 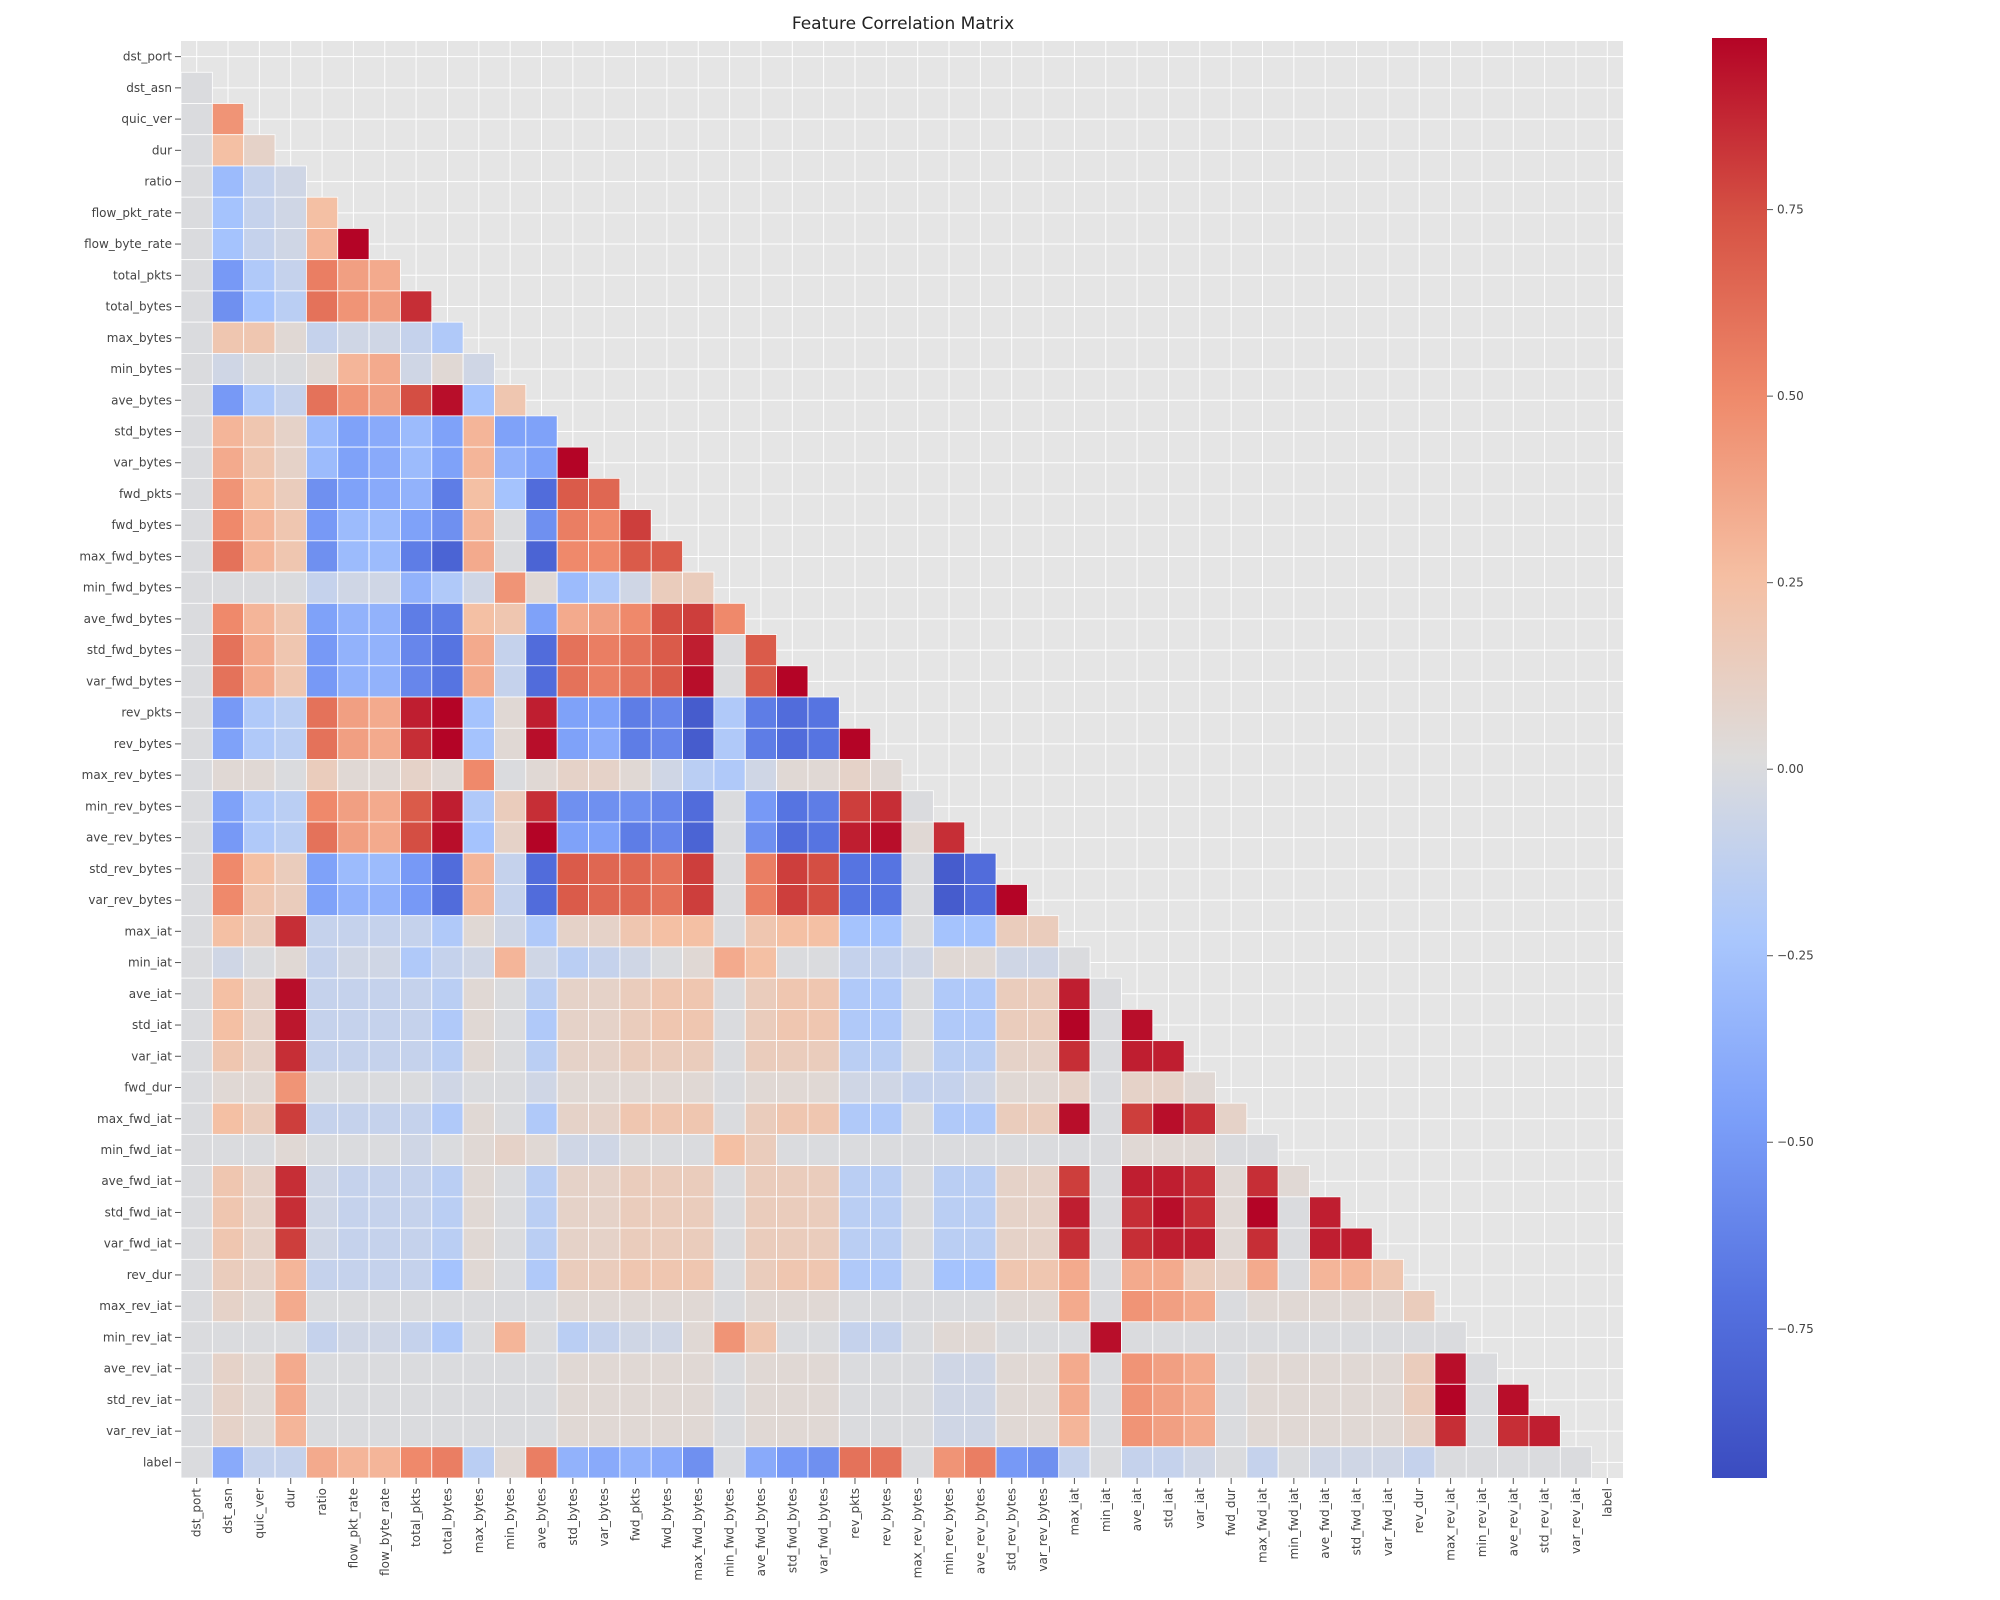 I want to click on y-tick-label: ave_bytes, so click(x=141, y=400).